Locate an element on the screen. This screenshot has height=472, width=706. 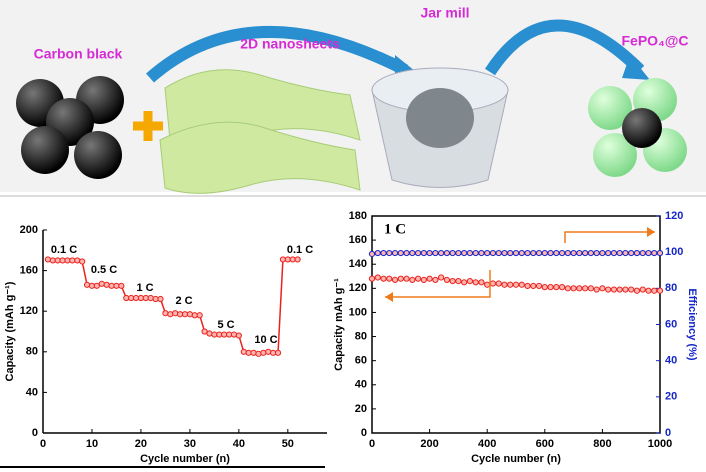
y-tick-label: 120 is located at coordinates (358, 288).